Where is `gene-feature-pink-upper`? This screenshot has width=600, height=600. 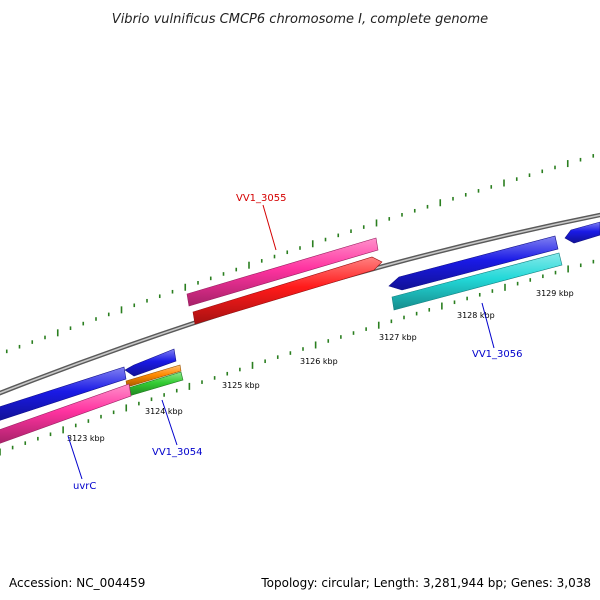
gene-feature-pink-upper is located at coordinates (282, 272).